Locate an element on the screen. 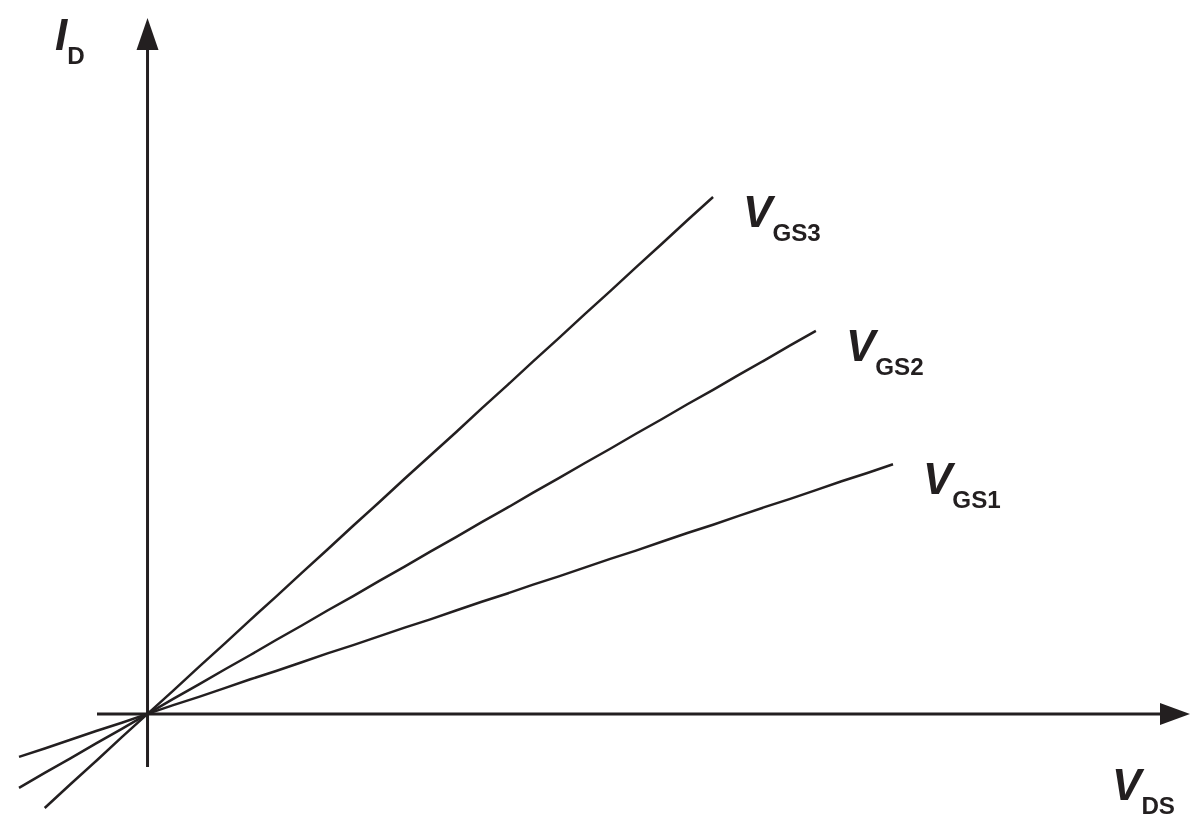  series-label: V$_{GS3}$ is located at coordinates (782, 216).